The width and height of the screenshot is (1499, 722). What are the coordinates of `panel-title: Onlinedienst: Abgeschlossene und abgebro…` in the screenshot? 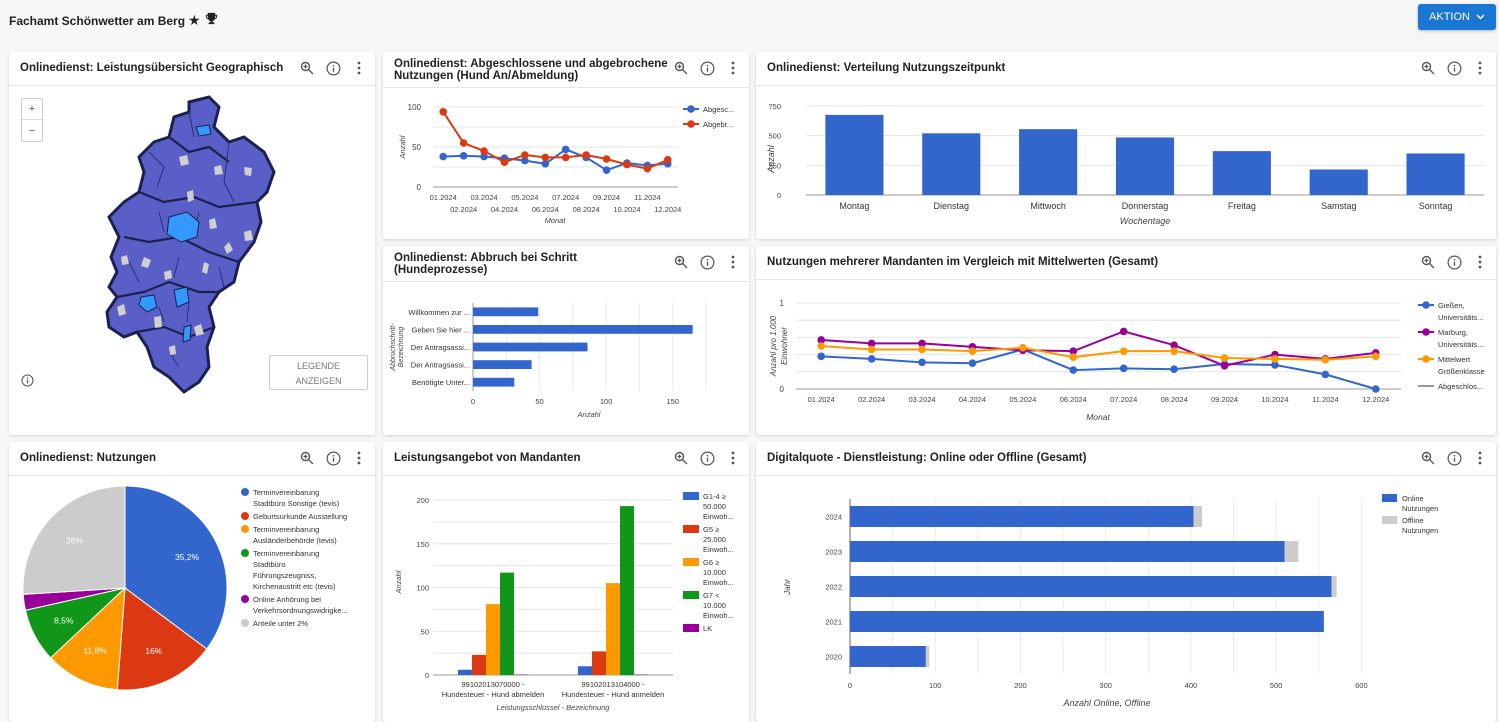 It's located at (531, 70).